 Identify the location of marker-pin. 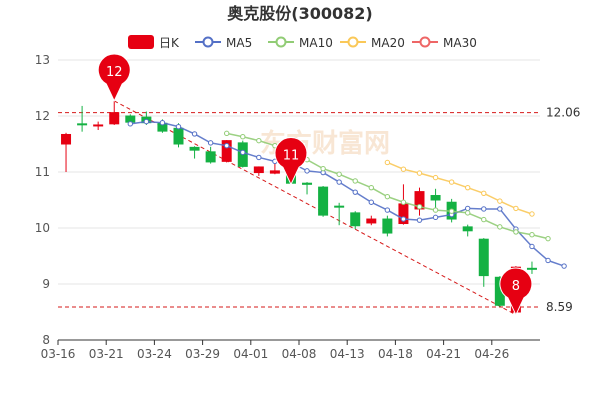
(516, 291).